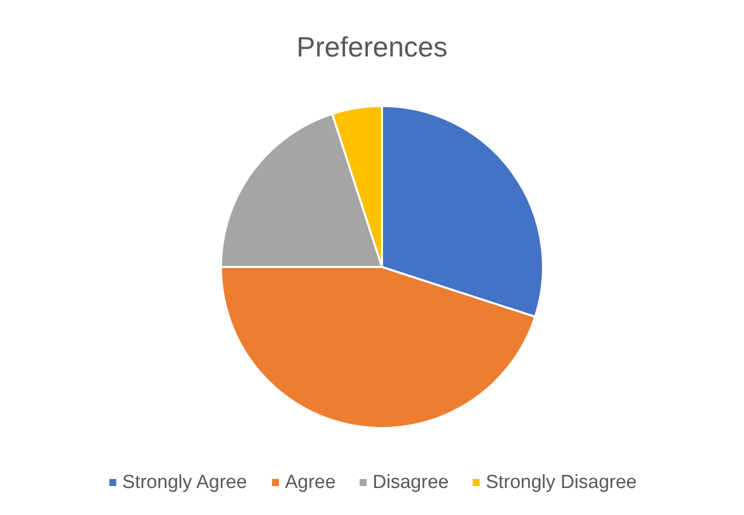 This screenshot has height=515, width=744. What do you see at coordinates (372, 47) in the screenshot?
I see `chart-title: Preferences` at bounding box center [372, 47].